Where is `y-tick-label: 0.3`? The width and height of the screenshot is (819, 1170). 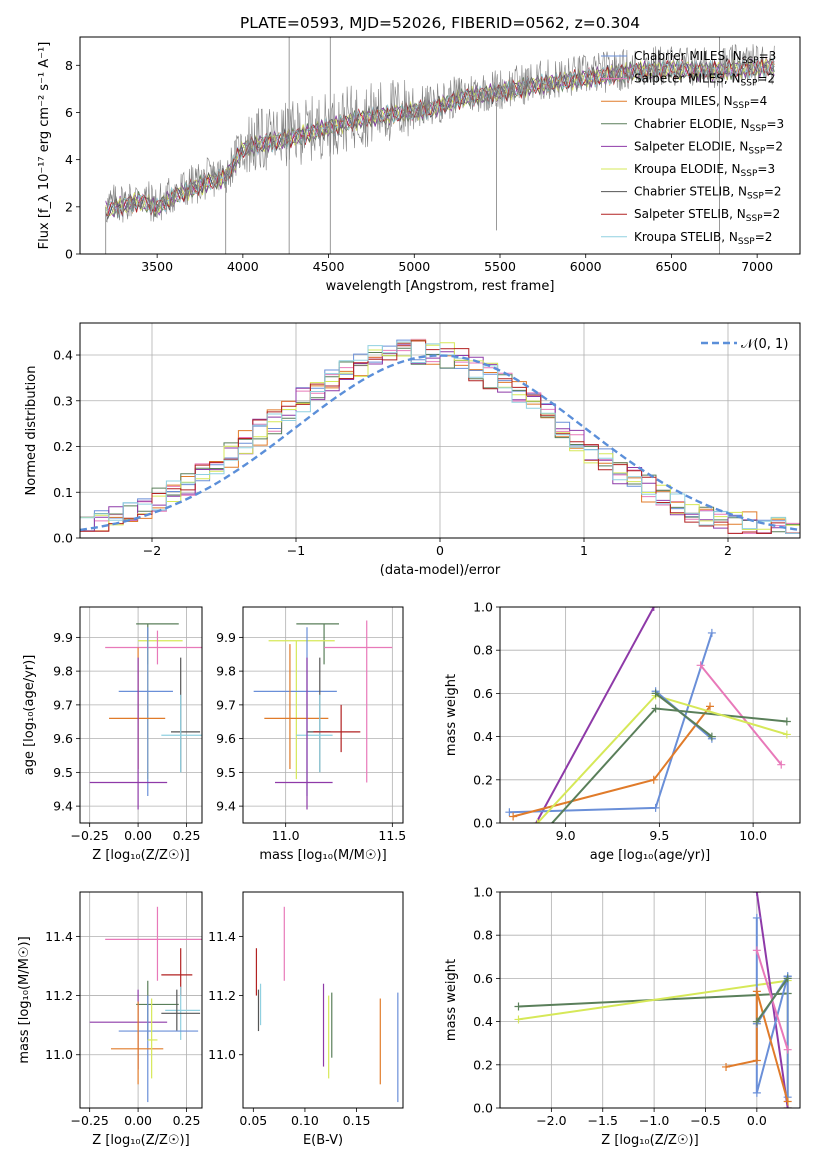
y-tick-label: 0.3 is located at coordinates (63, 400).